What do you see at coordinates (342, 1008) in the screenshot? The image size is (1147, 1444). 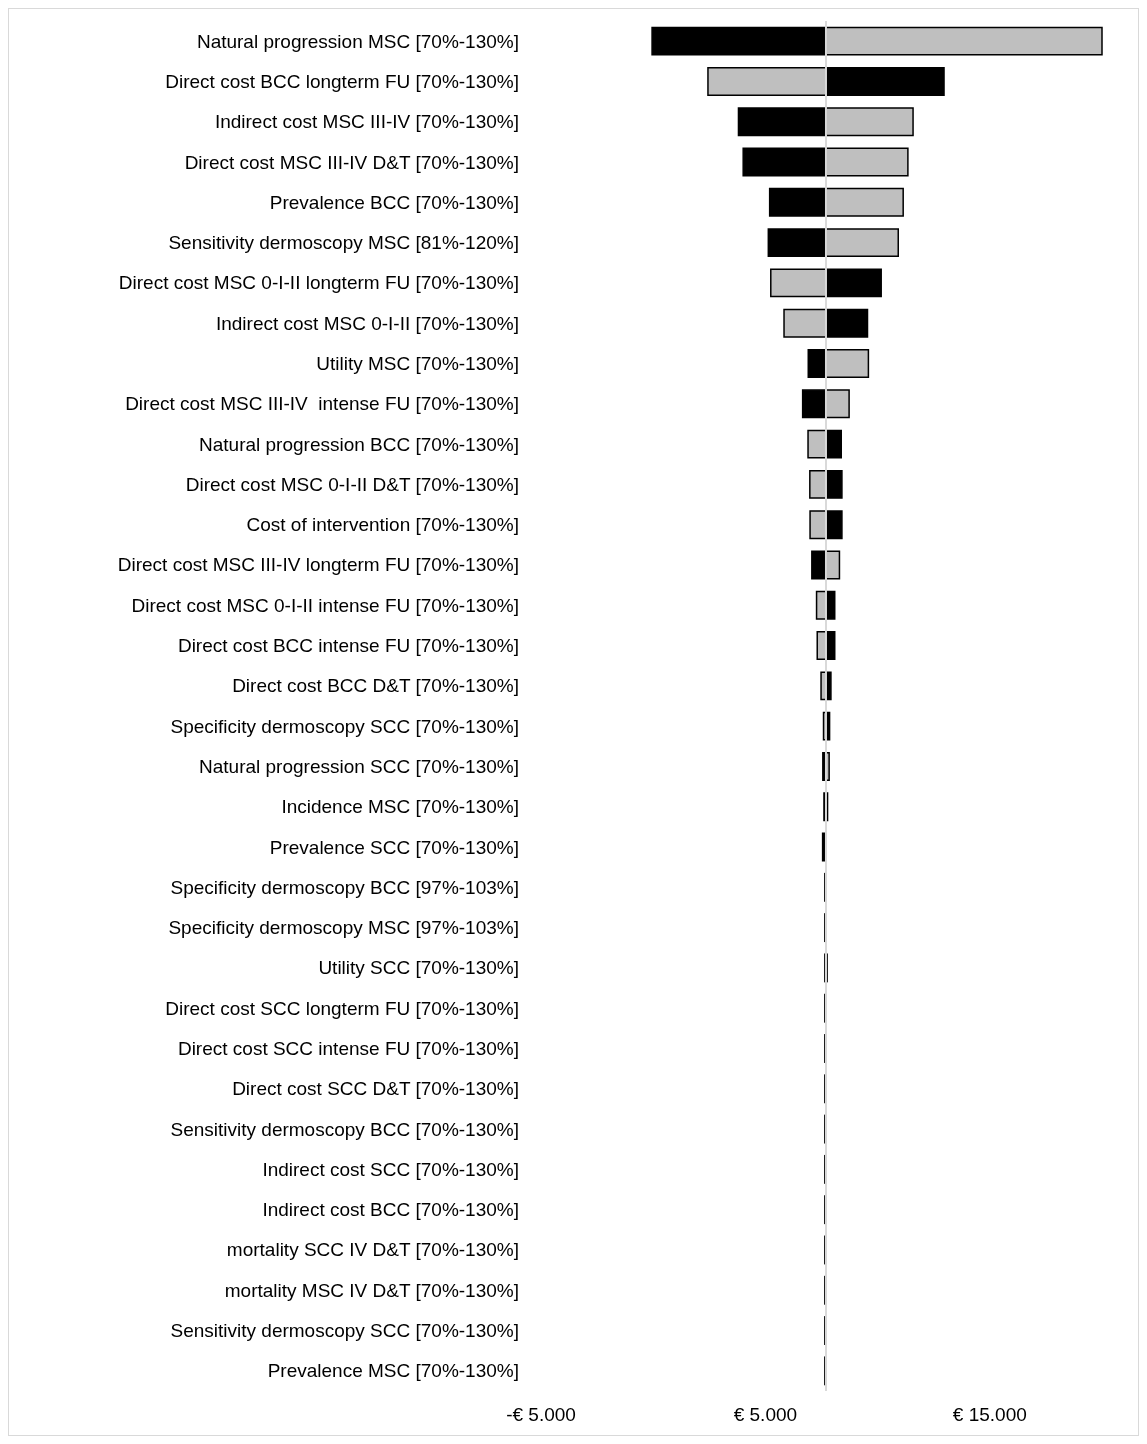 I see `y-tick-label: Direct cost SCC longterm FU [70%-130%]` at bounding box center [342, 1008].